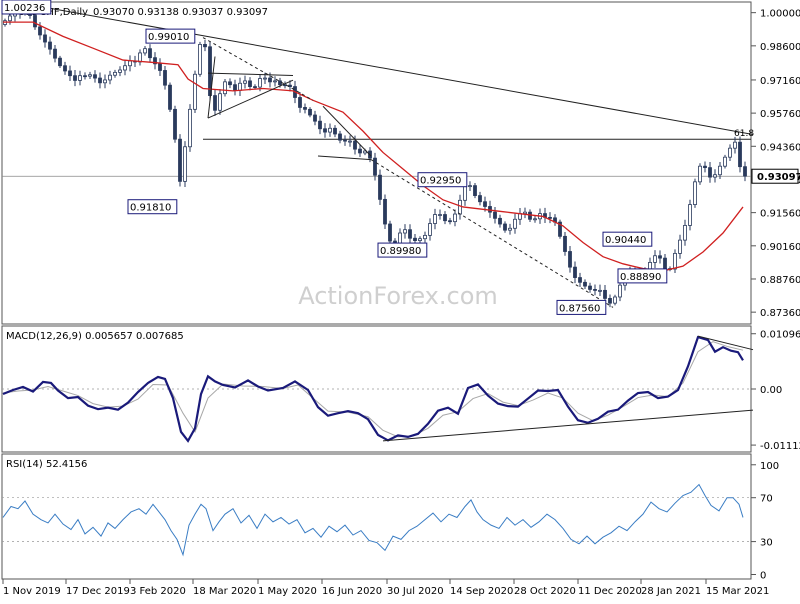 This screenshot has height=604, width=800. I want to click on x-tick-label: 30 Jul 2020, so click(415, 591).